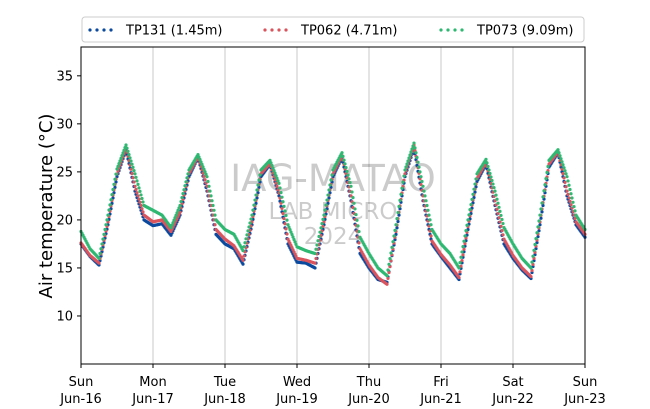  What do you see at coordinates (46, 206) in the screenshot?
I see `y-axis-title: Air temperature (°C)` at bounding box center [46, 206].